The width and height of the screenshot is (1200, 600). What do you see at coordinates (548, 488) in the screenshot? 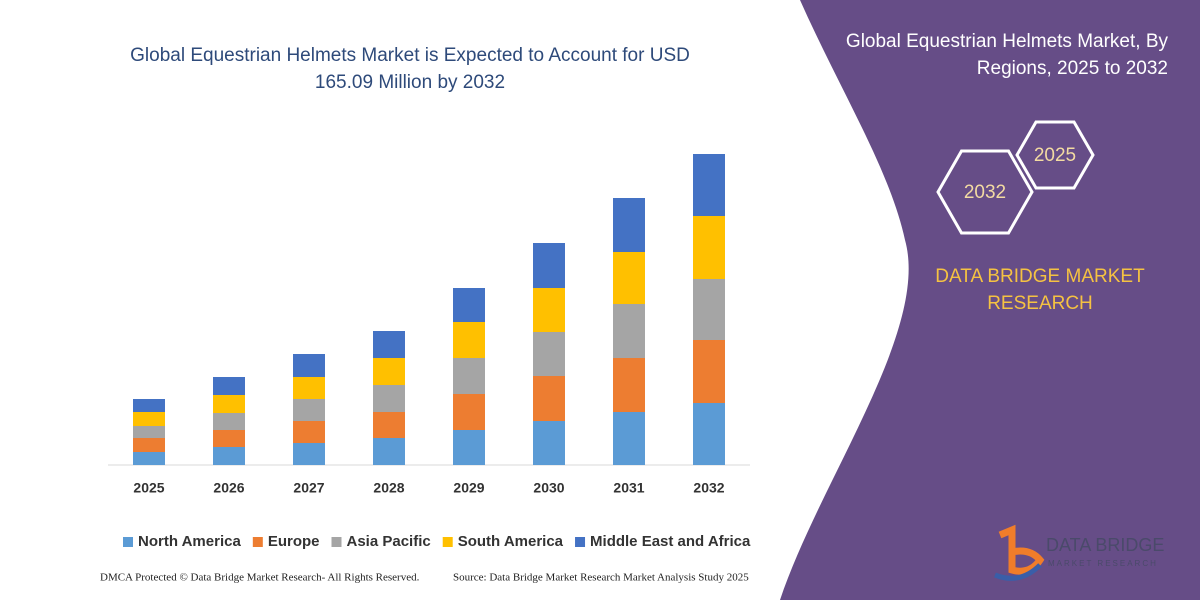
I see `x-tick-label: 2030` at bounding box center [548, 488].